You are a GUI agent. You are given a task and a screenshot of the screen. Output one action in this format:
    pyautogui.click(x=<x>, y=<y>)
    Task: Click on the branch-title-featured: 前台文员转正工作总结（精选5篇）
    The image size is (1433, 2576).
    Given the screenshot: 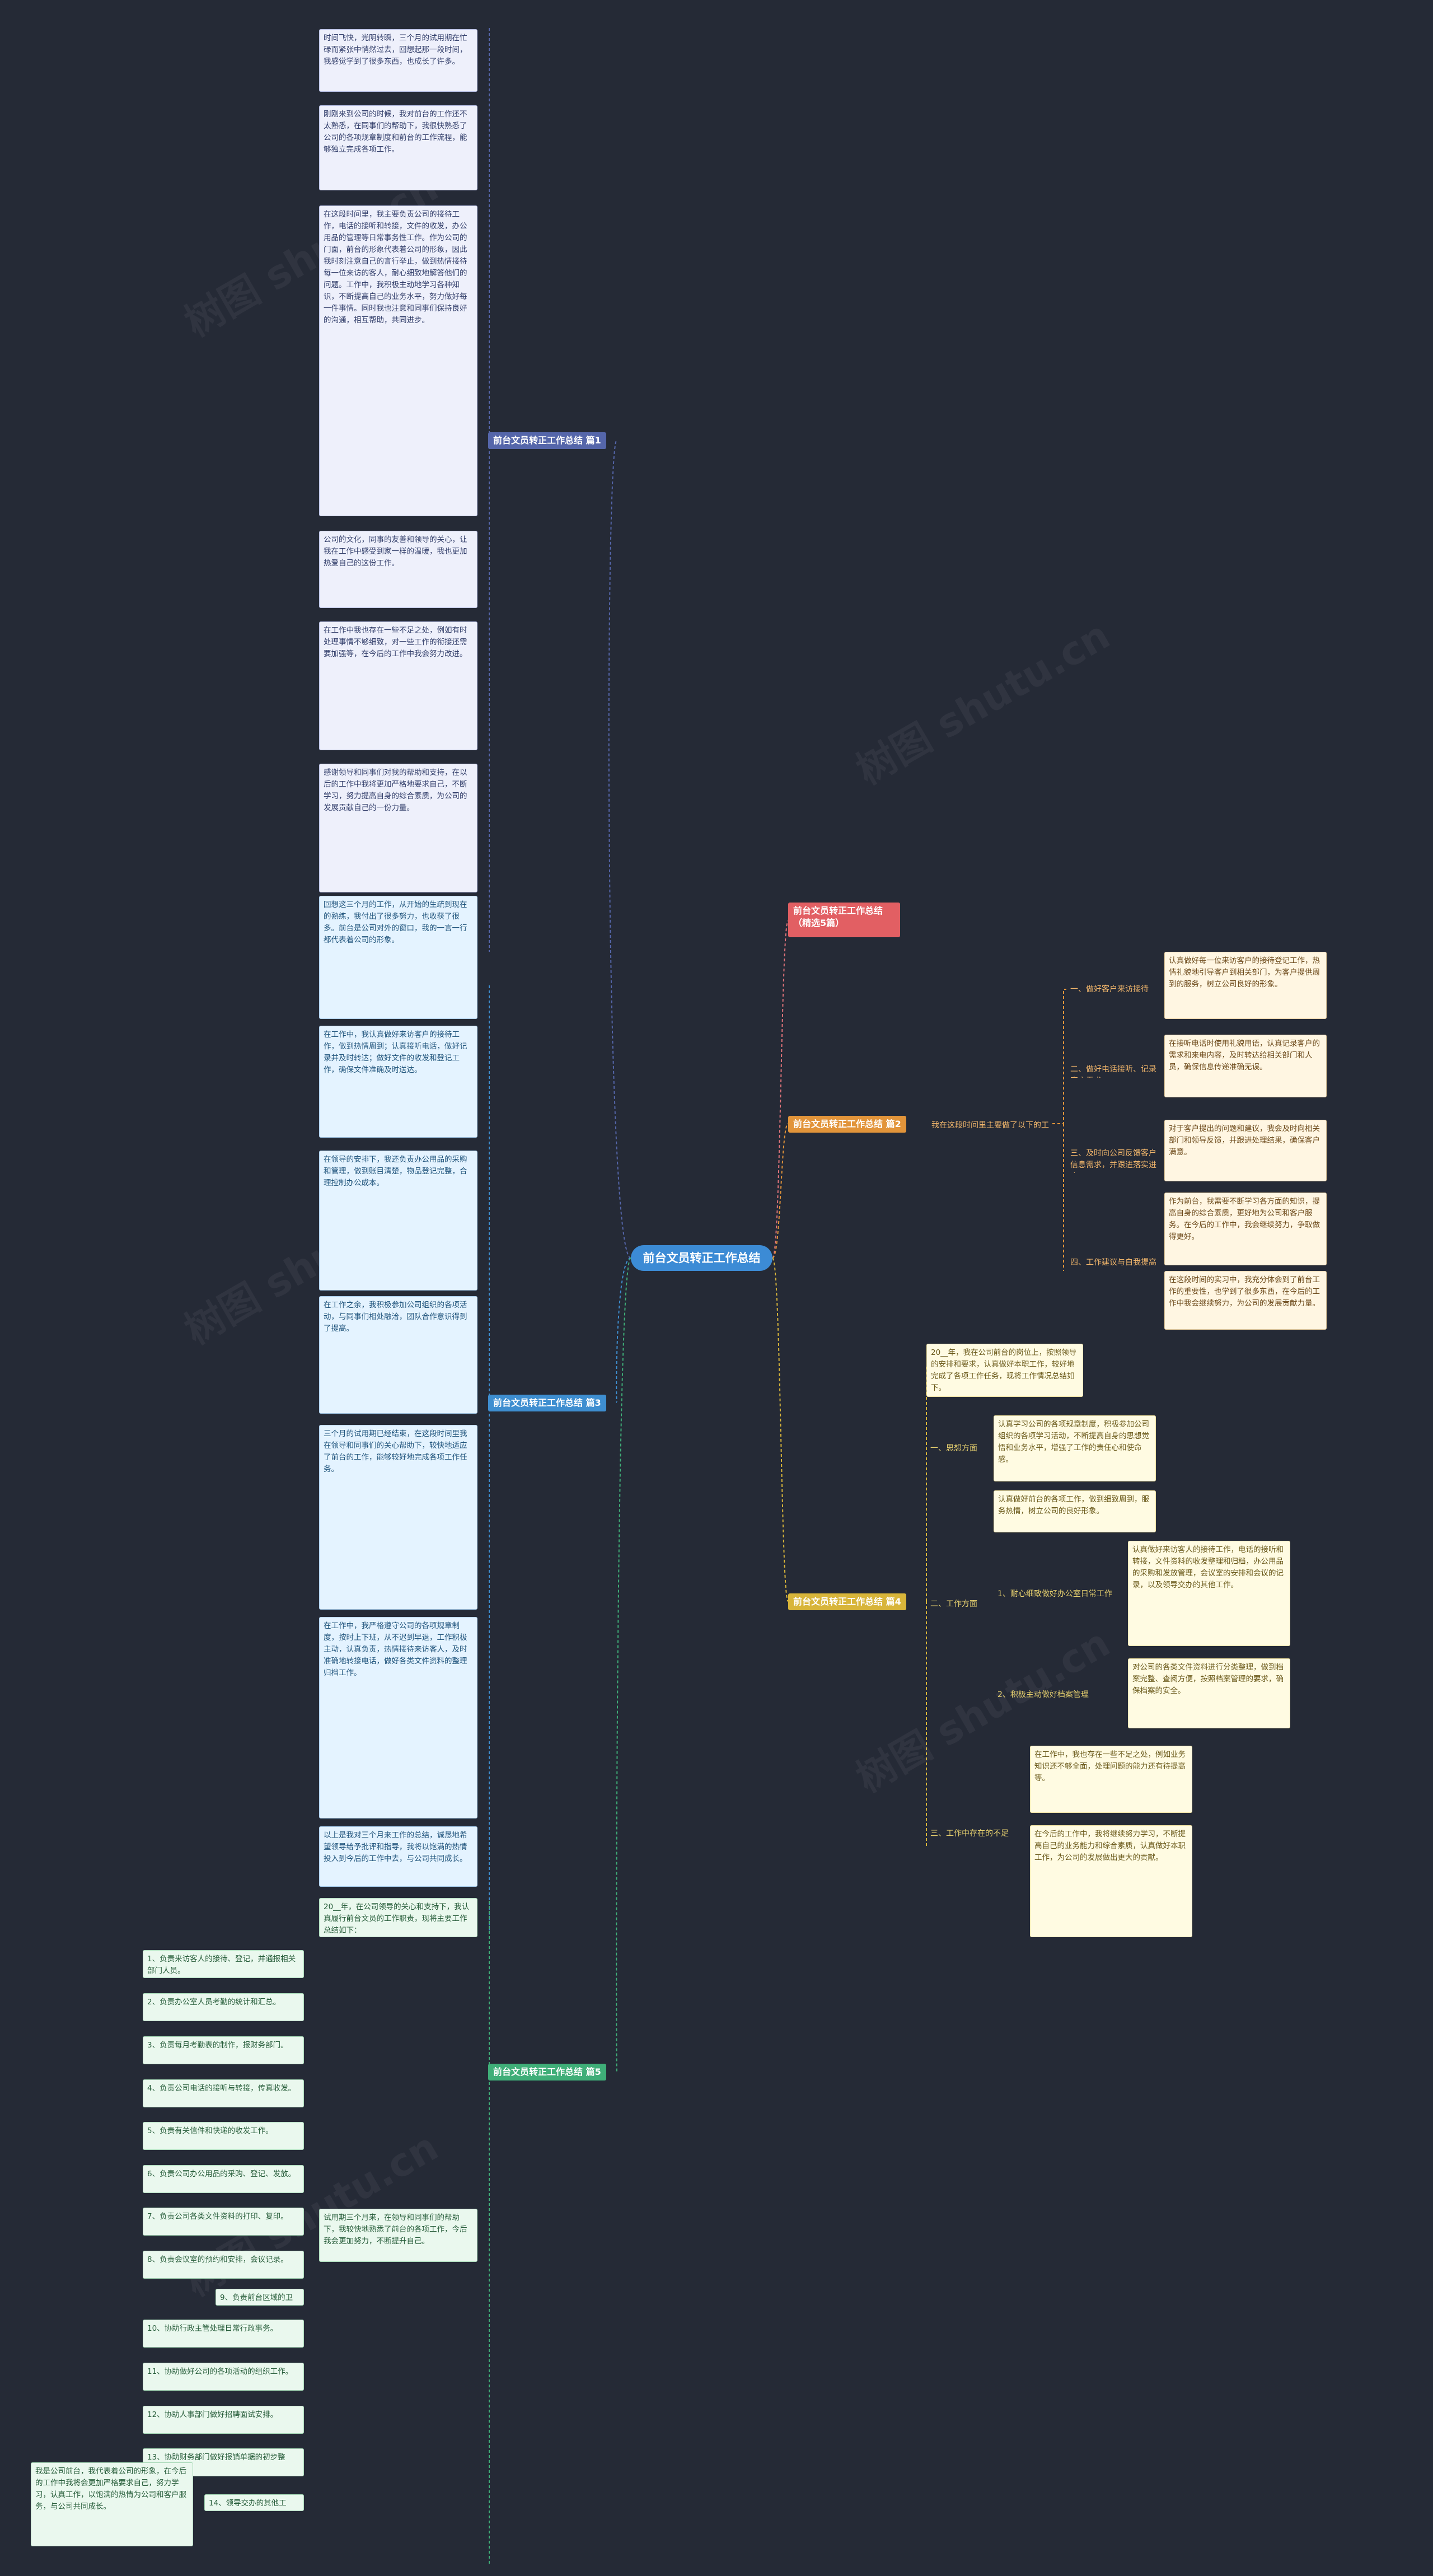 What is the action you would take?
    pyautogui.click(x=844, y=920)
    